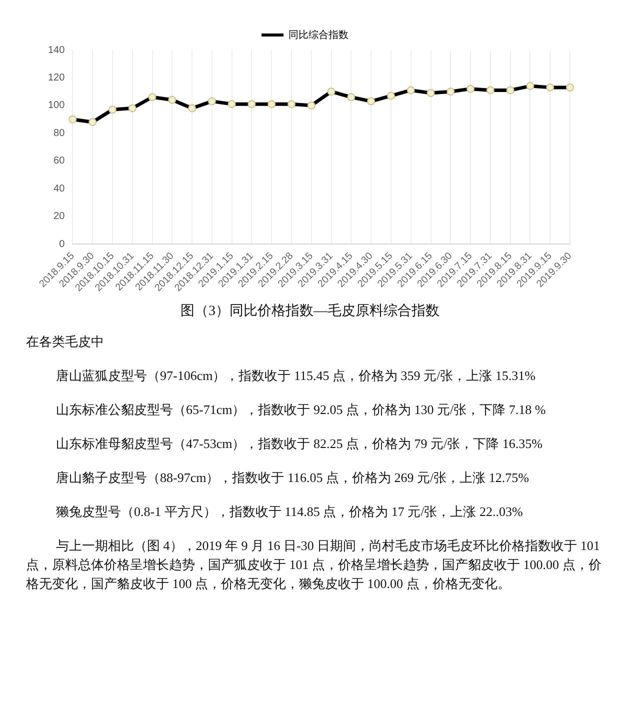 The width and height of the screenshot is (620, 710). What do you see at coordinates (314, 565) in the screenshot?
I see `text: 与上一期相比（图 4），2019 年 9 月 16 日-30 日期间，尚村毛皮市场毛皮环比价格指数收于 101 点，原料总体价格呈增长趋势，国产狐皮收于 101 点，价格呈增长趋势，国产貂皮收于 100.00 点，价格无变化，国产貉皮收于 100 点，价格无变化，獭兔皮收于 100.00 点，价格无变化。` at bounding box center [314, 565].